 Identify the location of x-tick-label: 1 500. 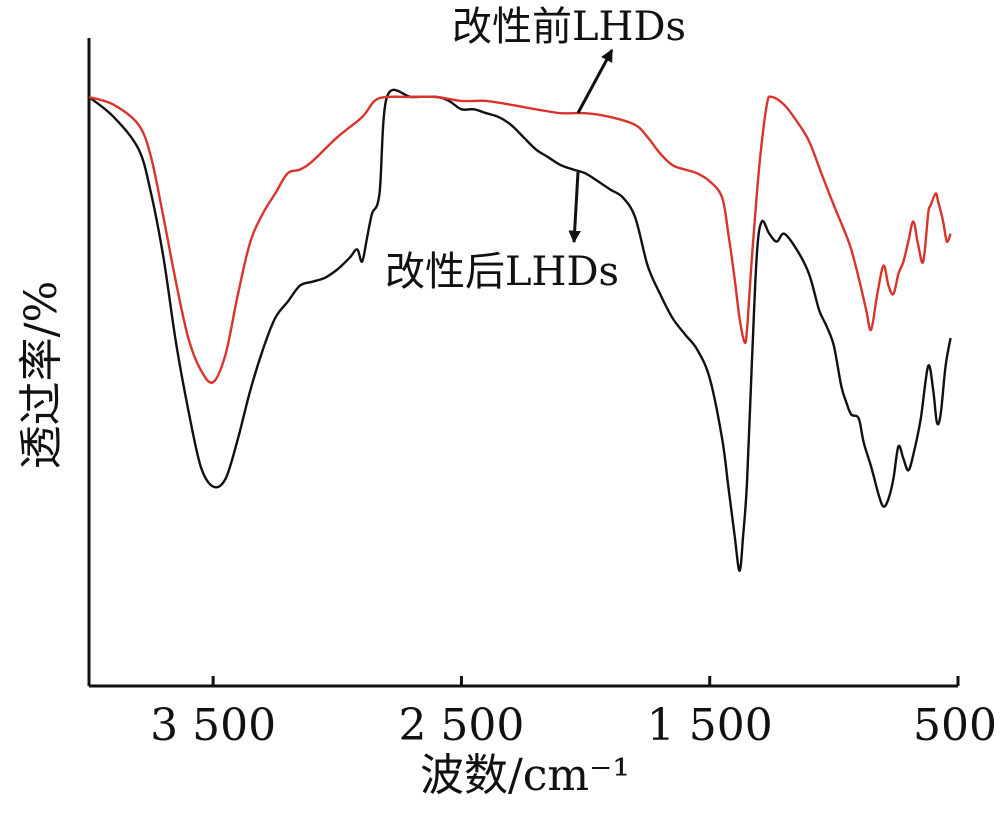
(710, 725).